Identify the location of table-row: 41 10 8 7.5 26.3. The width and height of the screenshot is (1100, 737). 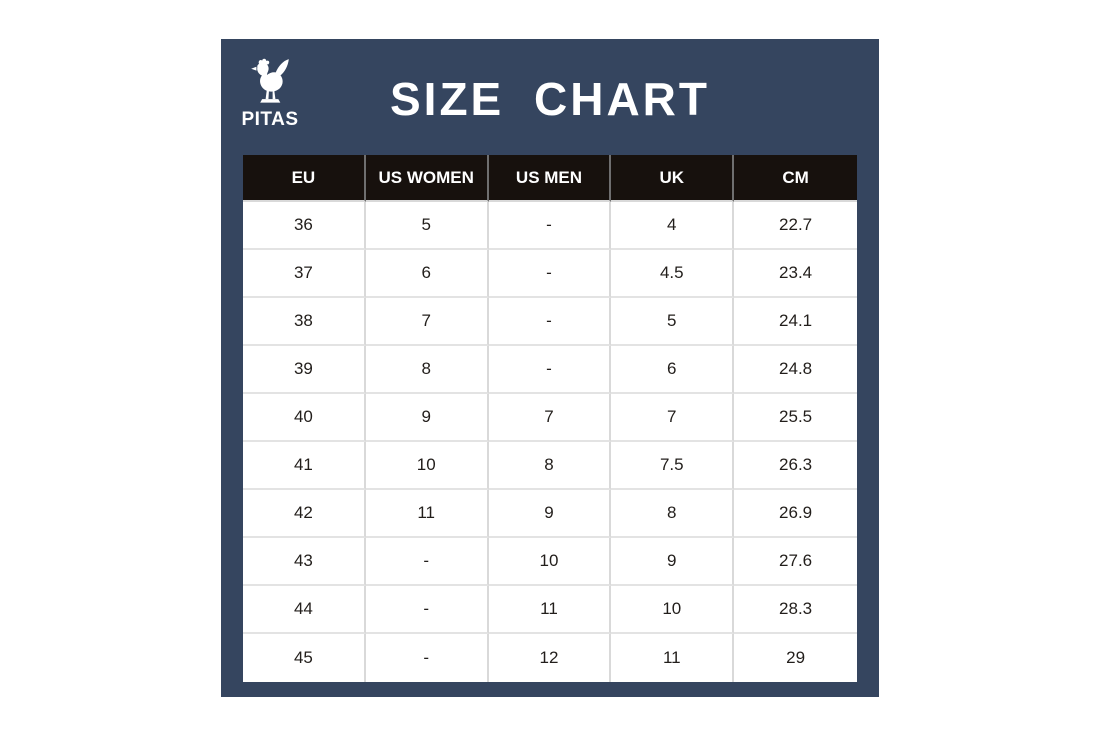
(550, 466).